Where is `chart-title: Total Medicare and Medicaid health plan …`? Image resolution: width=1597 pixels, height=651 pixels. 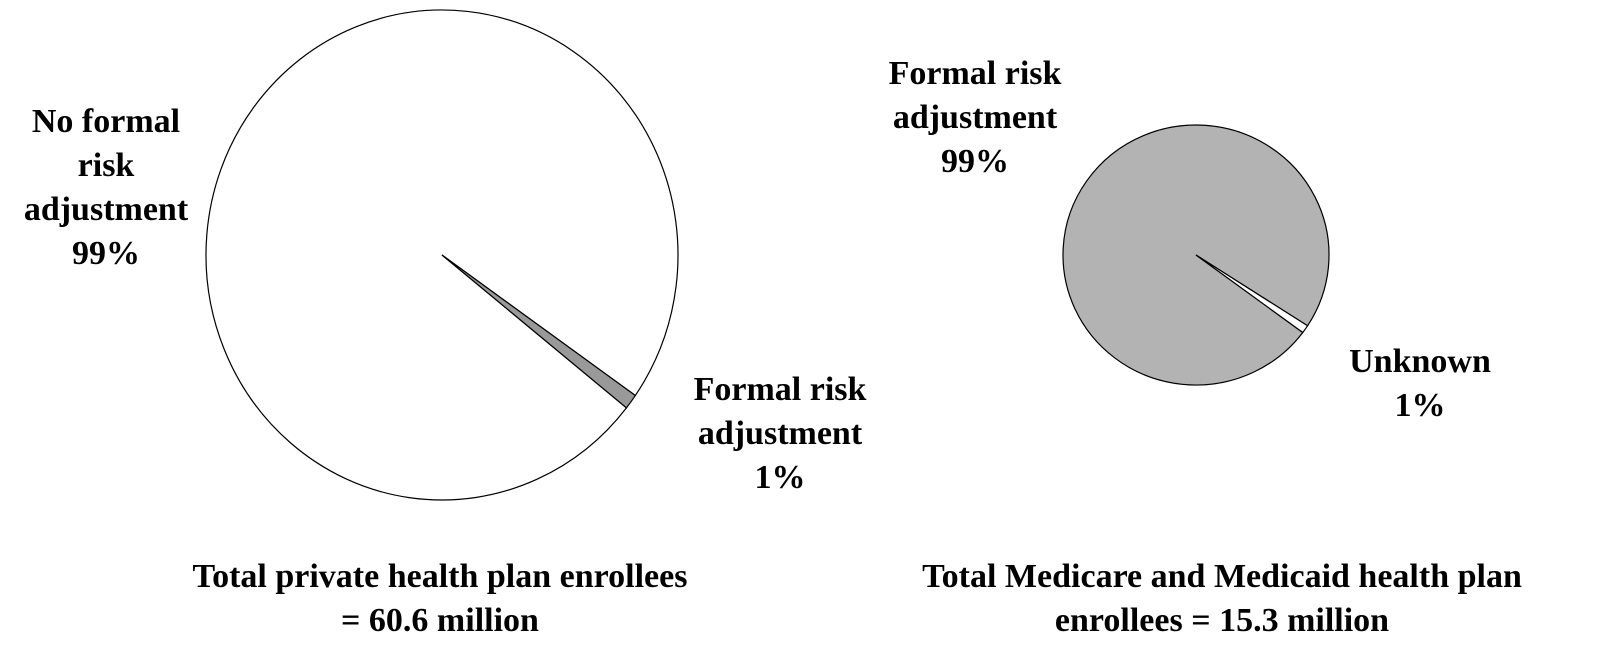
chart-title: Total Medicare and Medicaid health plan … is located at coordinates (1222, 598).